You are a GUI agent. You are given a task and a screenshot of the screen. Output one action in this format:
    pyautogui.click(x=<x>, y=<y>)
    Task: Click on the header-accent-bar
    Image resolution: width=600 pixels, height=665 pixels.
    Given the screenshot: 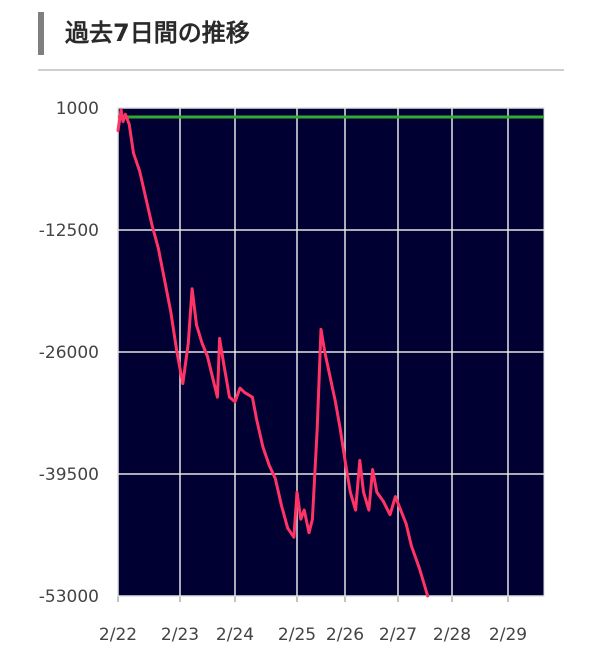 What is the action you would take?
    pyautogui.click(x=41, y=33)
    